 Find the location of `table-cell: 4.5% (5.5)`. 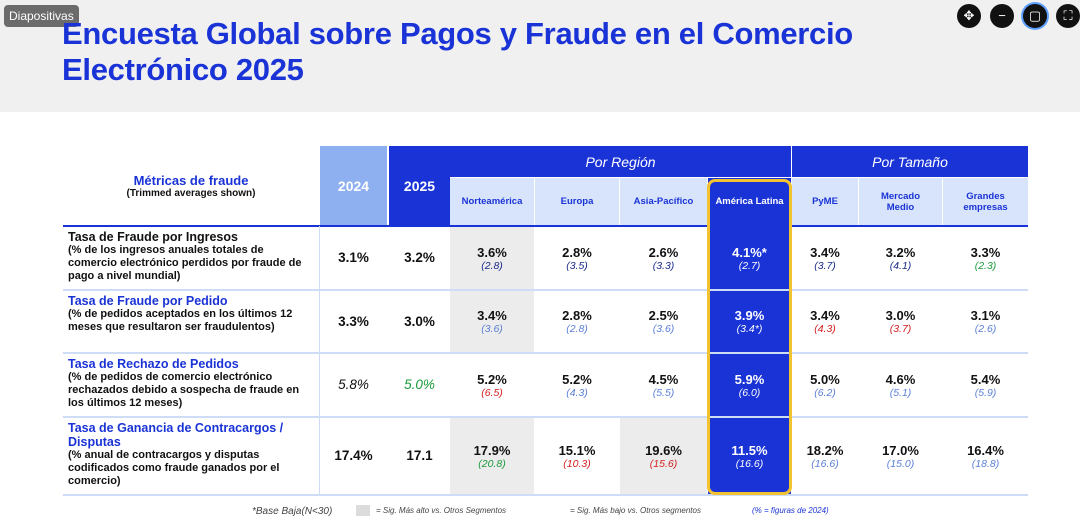

table-cell: 4.5% (5.5) is located at coordinates (663, 385).